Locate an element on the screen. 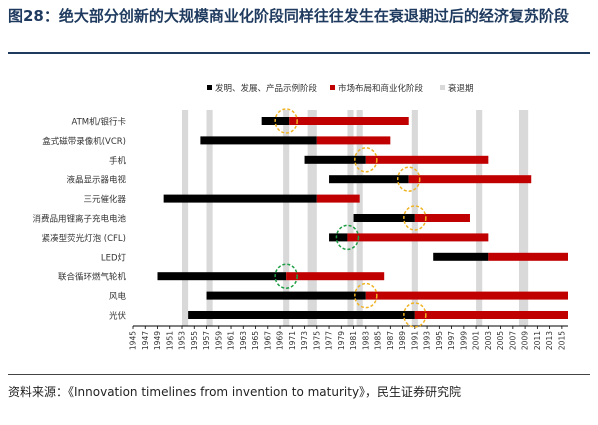 The width and height of the screenshot is (598, 425). x-tick-label: 1983 is located at coordinates (365, 340).